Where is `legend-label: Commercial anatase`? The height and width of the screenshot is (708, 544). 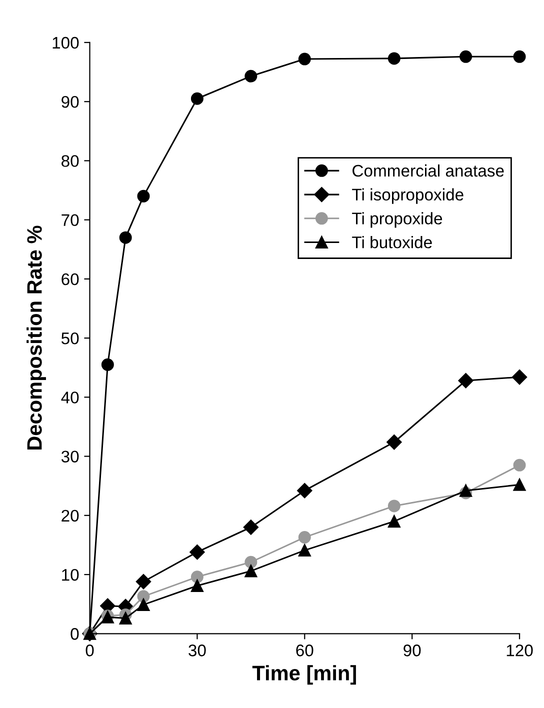
legend-label: Commercial anatase is located at coordinates (428, 170).